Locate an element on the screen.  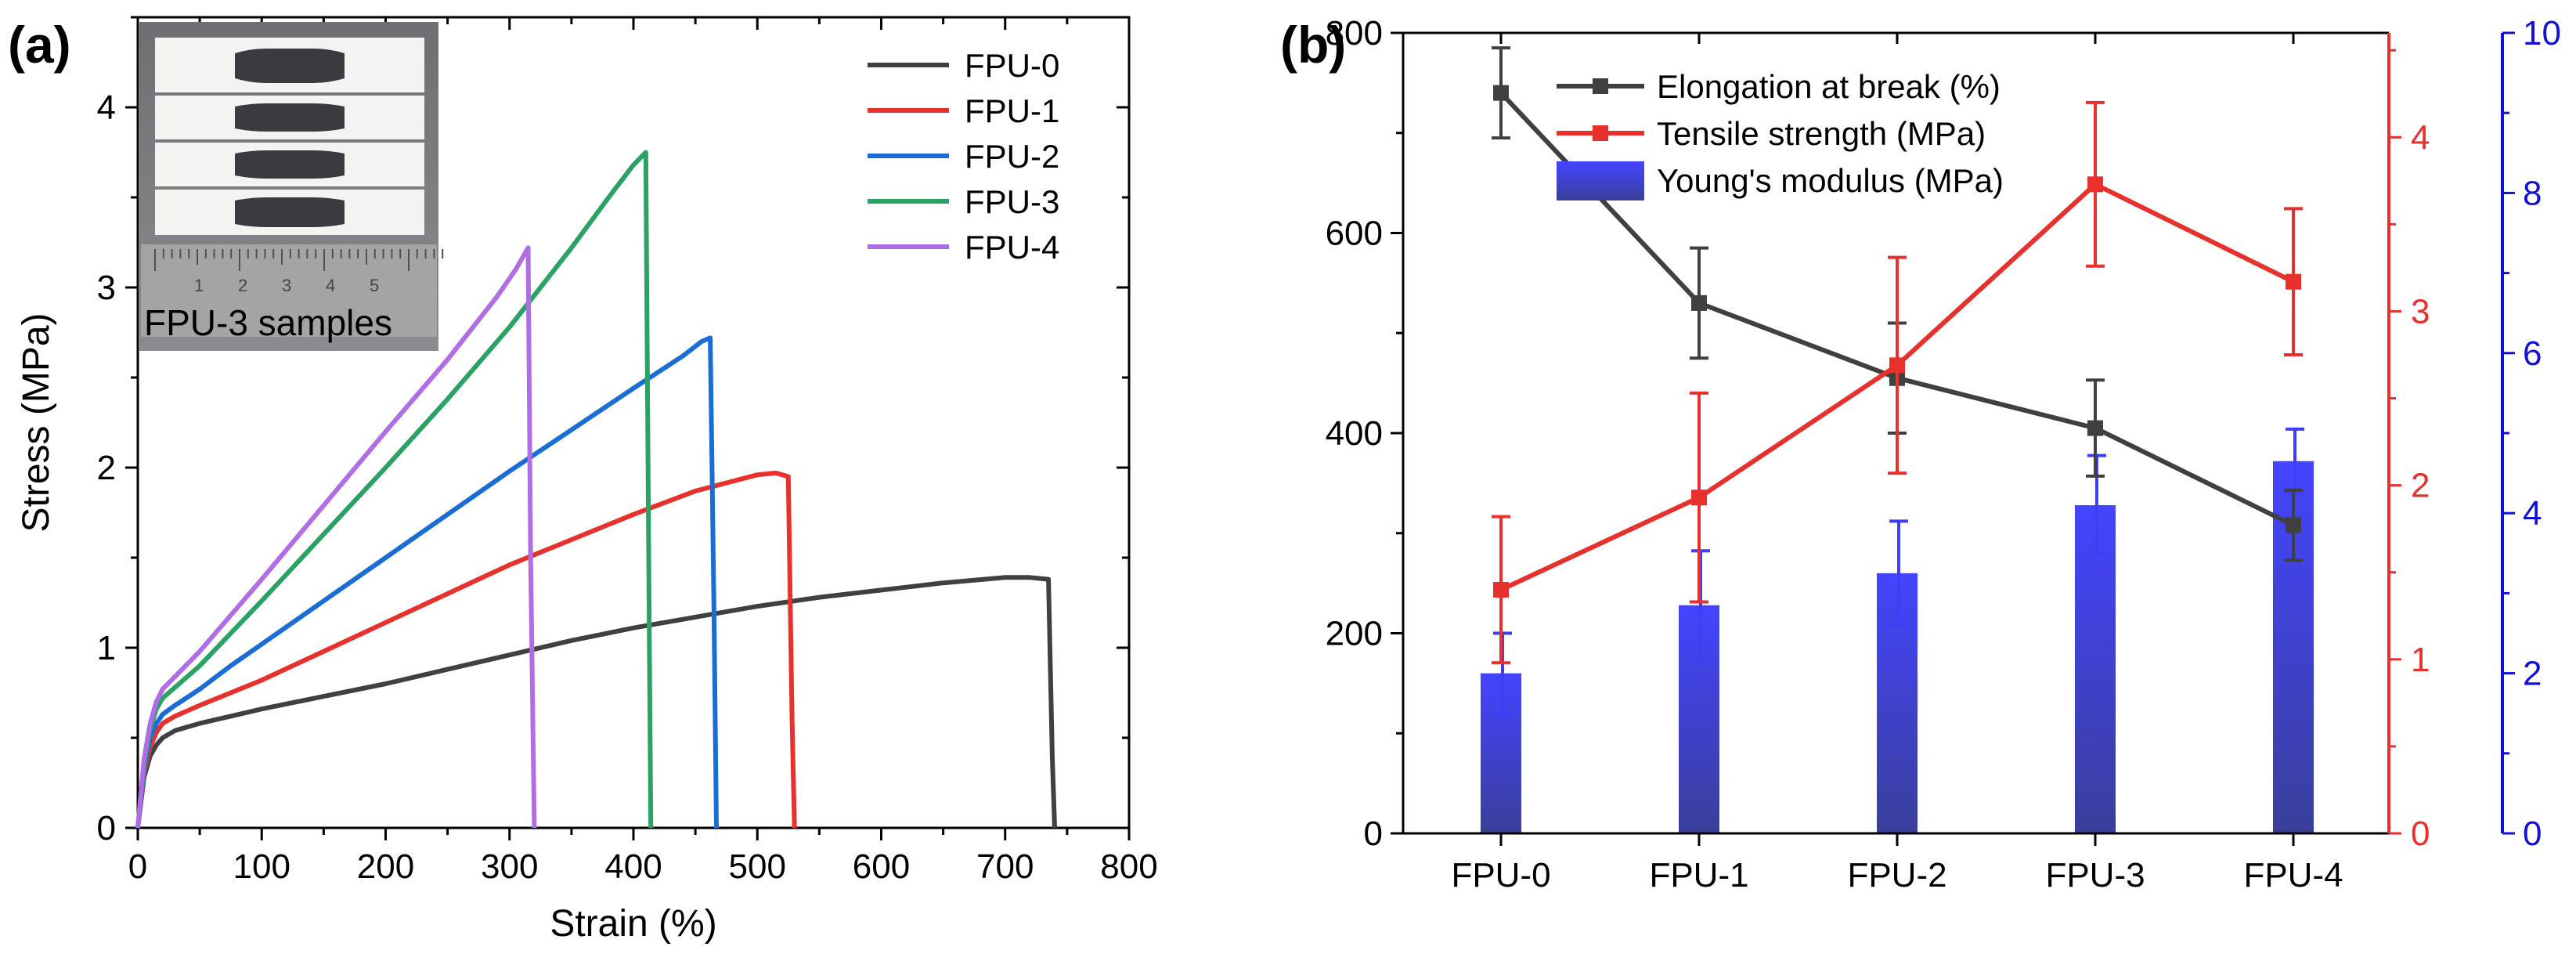
y-left-tick-label: 200 is located at coordinates (1354, 634).